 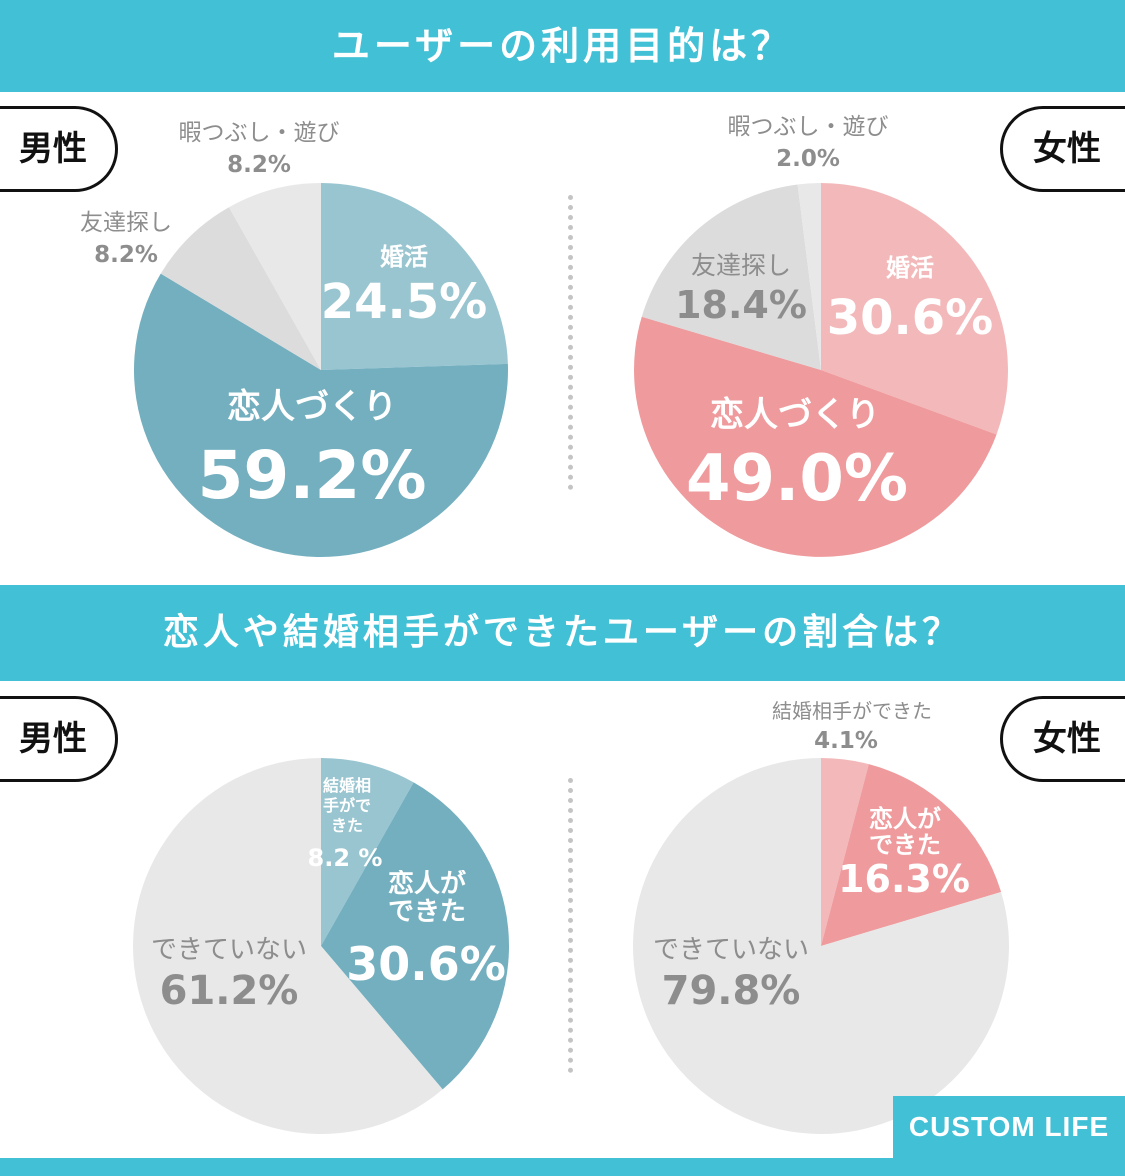 I want to click on bottom-bar, so click(x=562, y=1167).